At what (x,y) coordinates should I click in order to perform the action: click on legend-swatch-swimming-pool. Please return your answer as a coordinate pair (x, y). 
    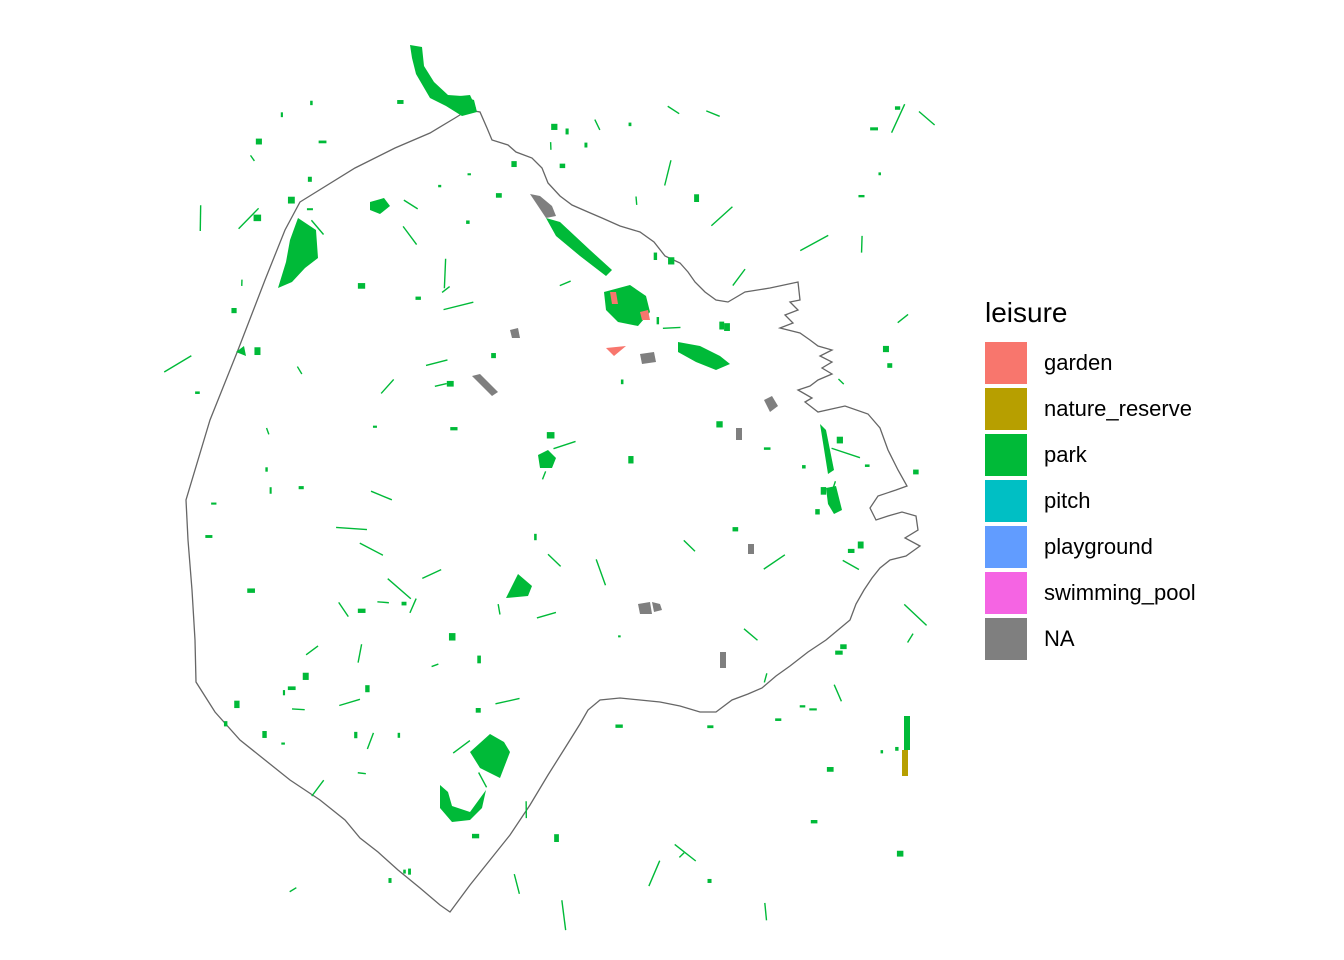
    Looking at the image, I should click on (1006, 593).